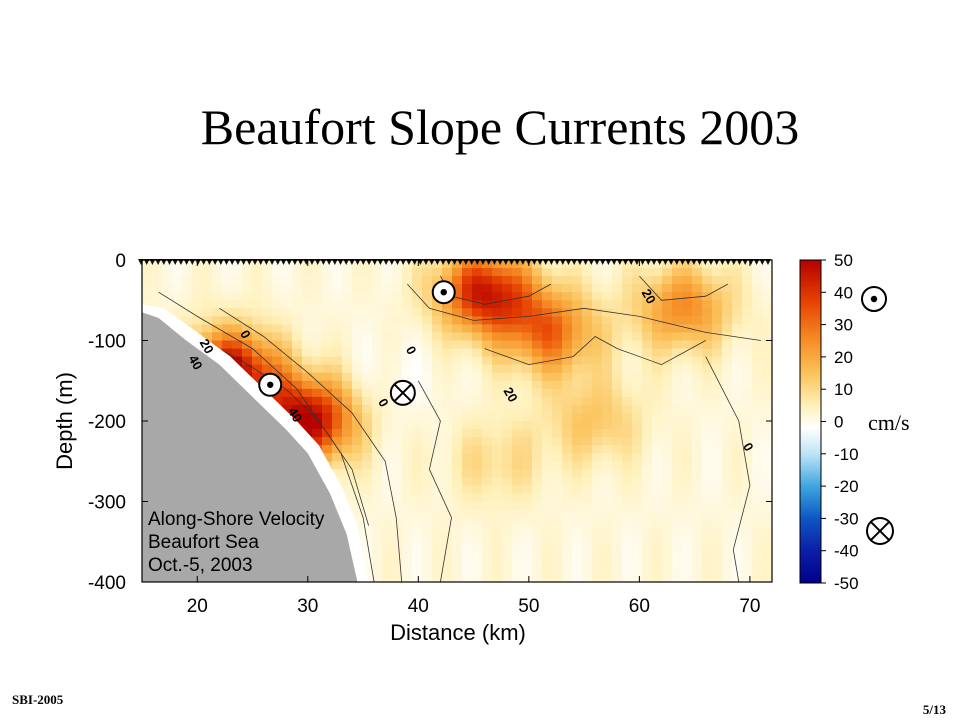  I want to click on x-tick-label: 60, so click(639, 606).